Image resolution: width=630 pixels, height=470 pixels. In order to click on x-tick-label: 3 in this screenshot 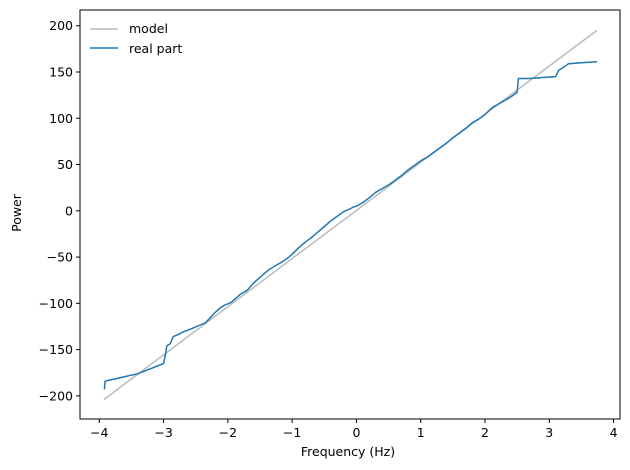, I will do `click(549, 432)`.